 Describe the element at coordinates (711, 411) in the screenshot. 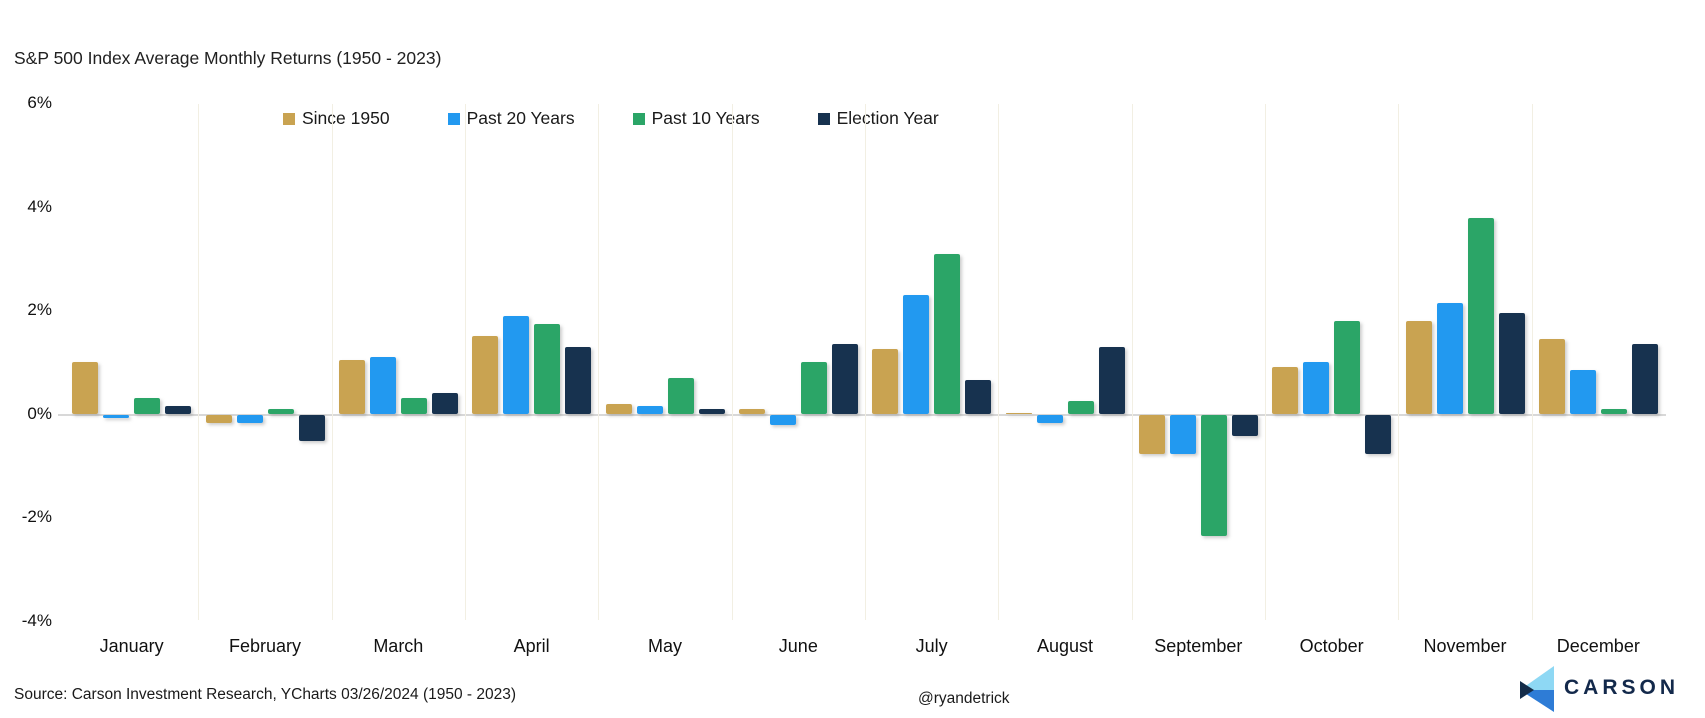

I see `bar-may-election-year` at that location.